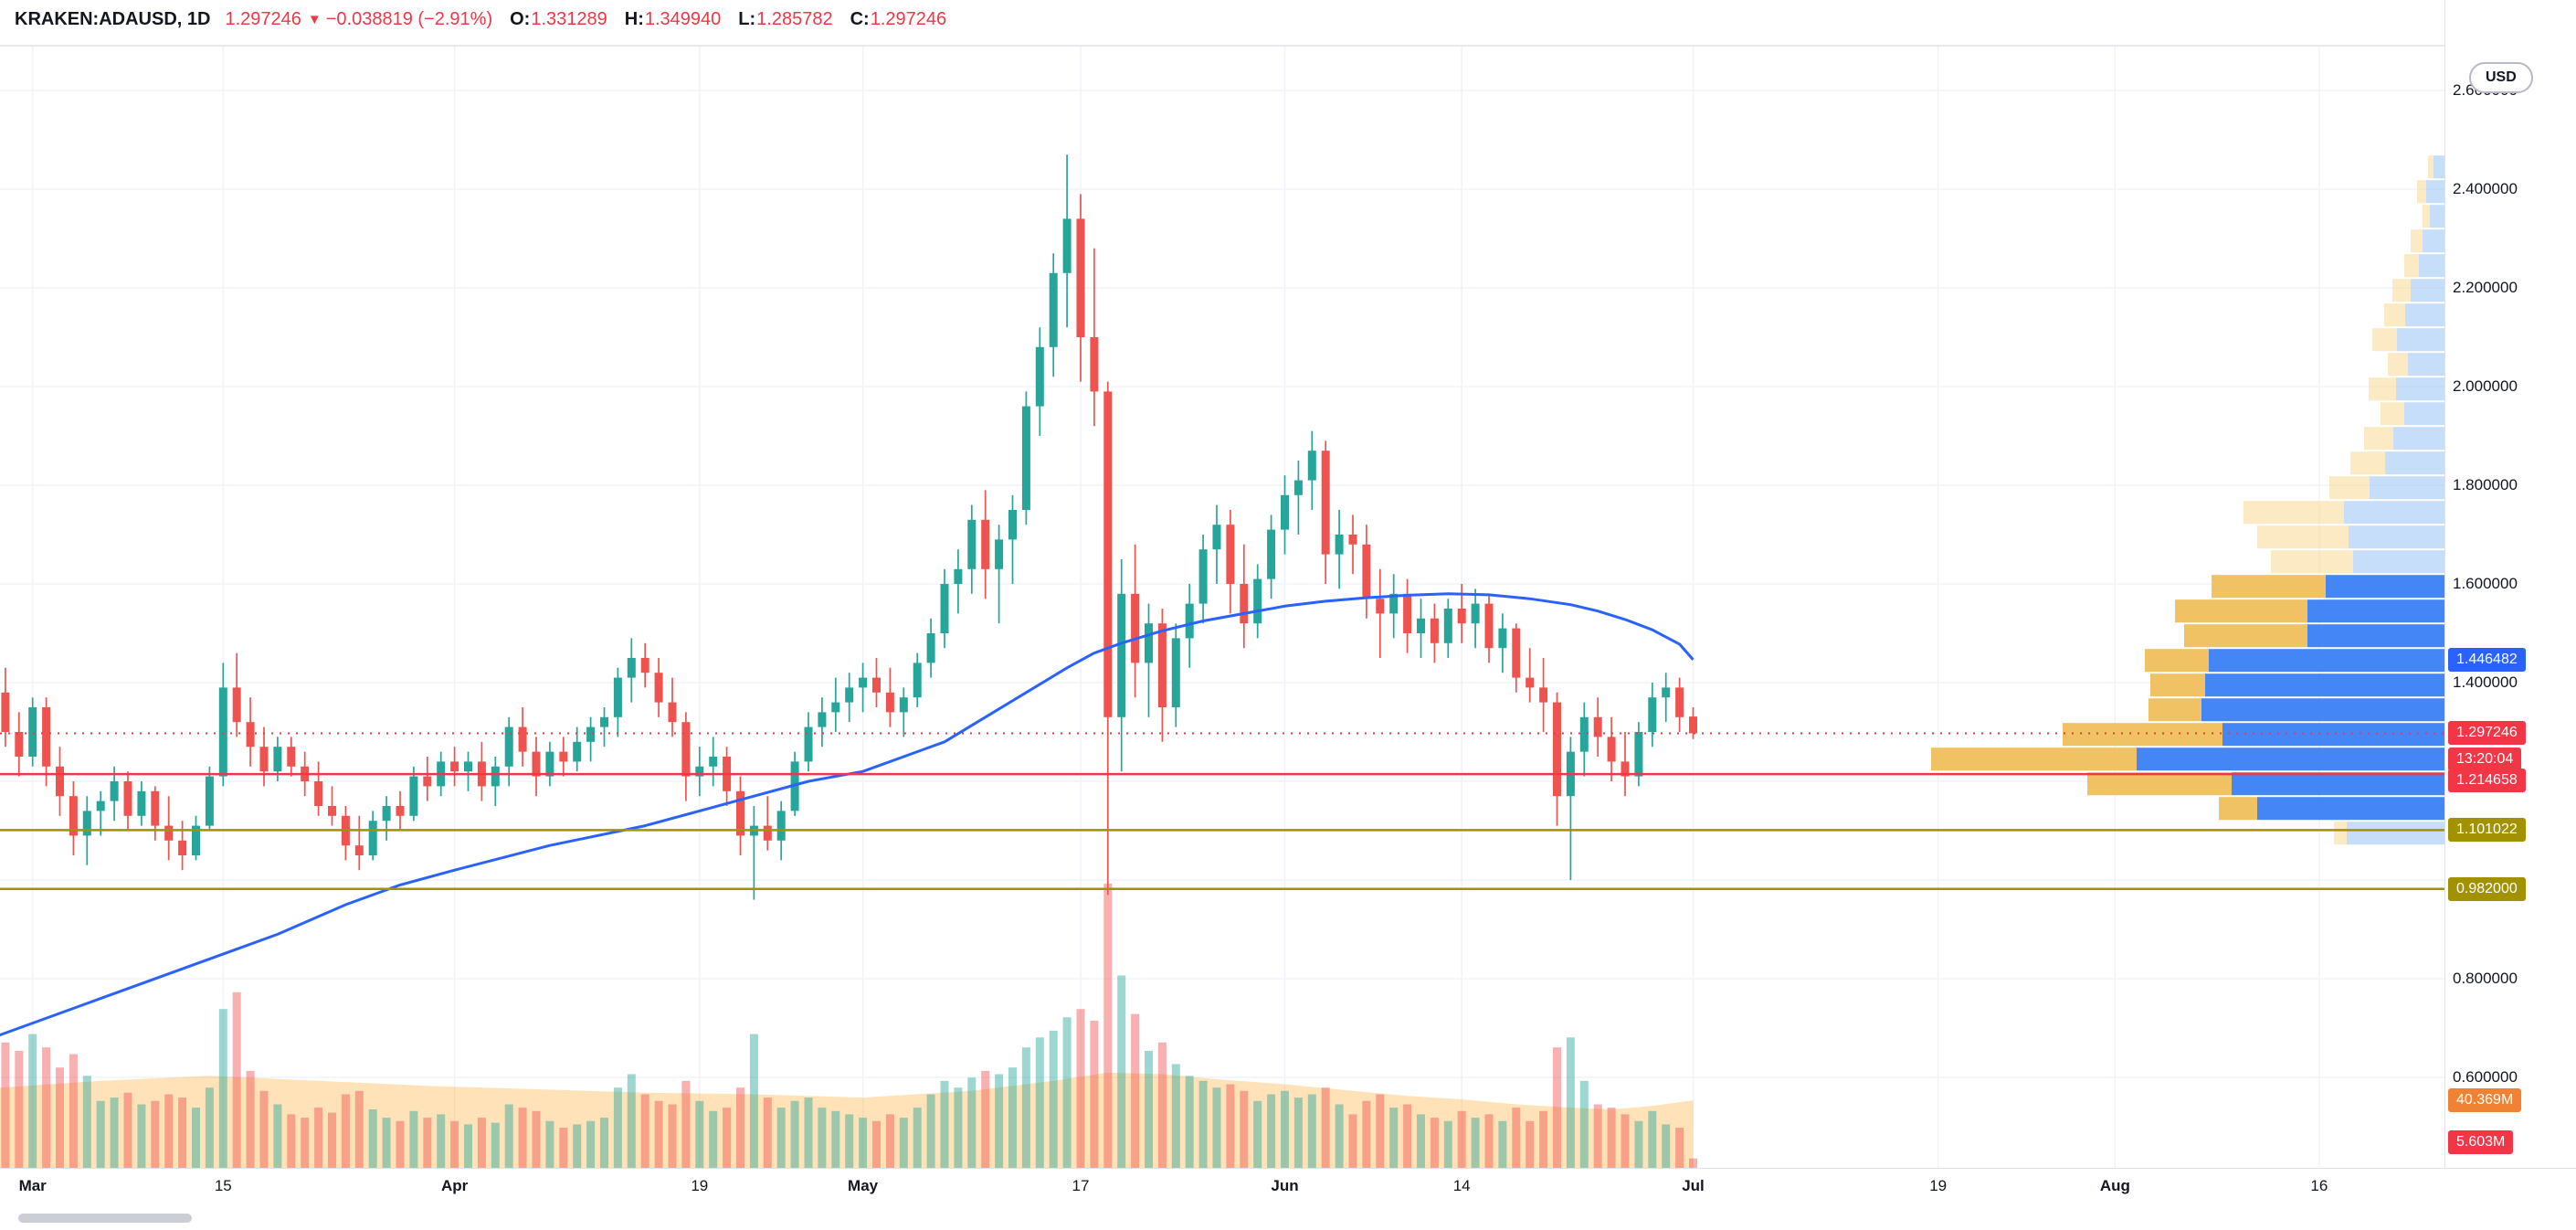  What do you see at coordinates (1461, 1185) in the screenshot?
I see `time-axis-label: 14` at bounding box center [1461, 1185].